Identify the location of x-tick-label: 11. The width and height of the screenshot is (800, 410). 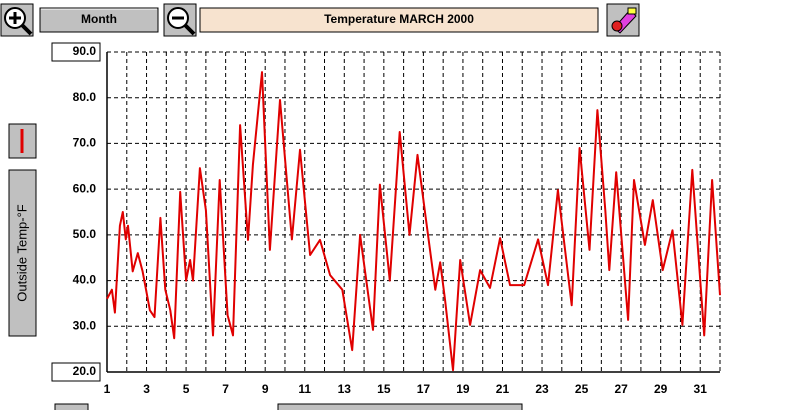
(304, 389).